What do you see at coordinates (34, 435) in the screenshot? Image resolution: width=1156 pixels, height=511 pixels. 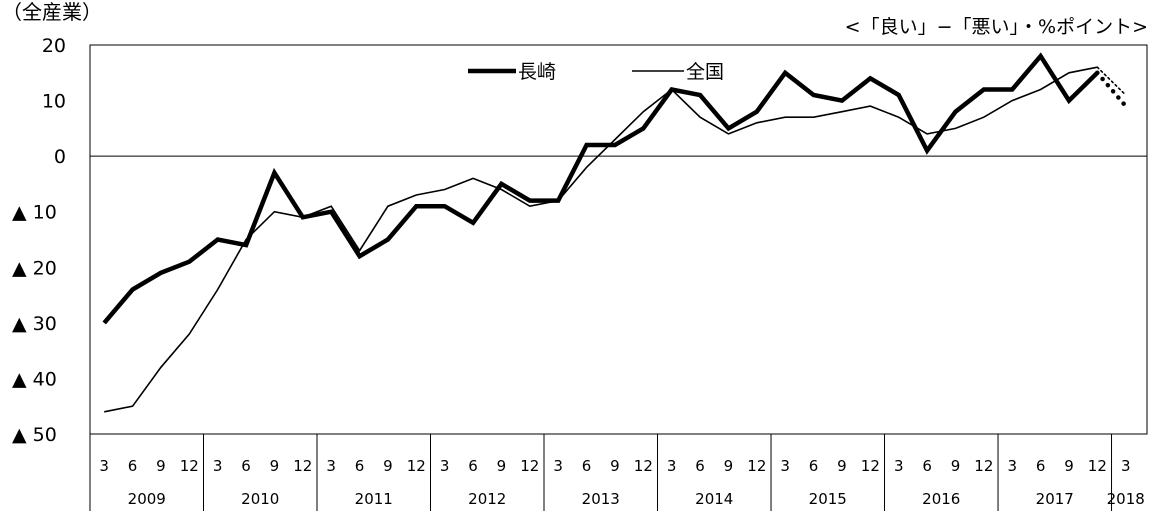 I see `y-tick-label: ▲ 50` at bounding box center [34, 435].